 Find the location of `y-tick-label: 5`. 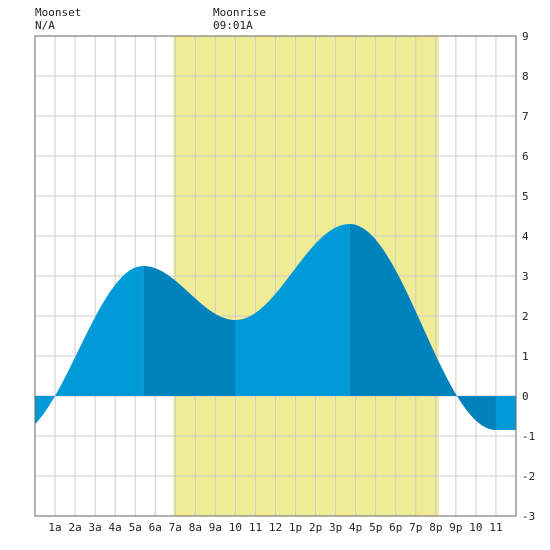

y-tick-label: 5 is located at coordinates (525, 196).